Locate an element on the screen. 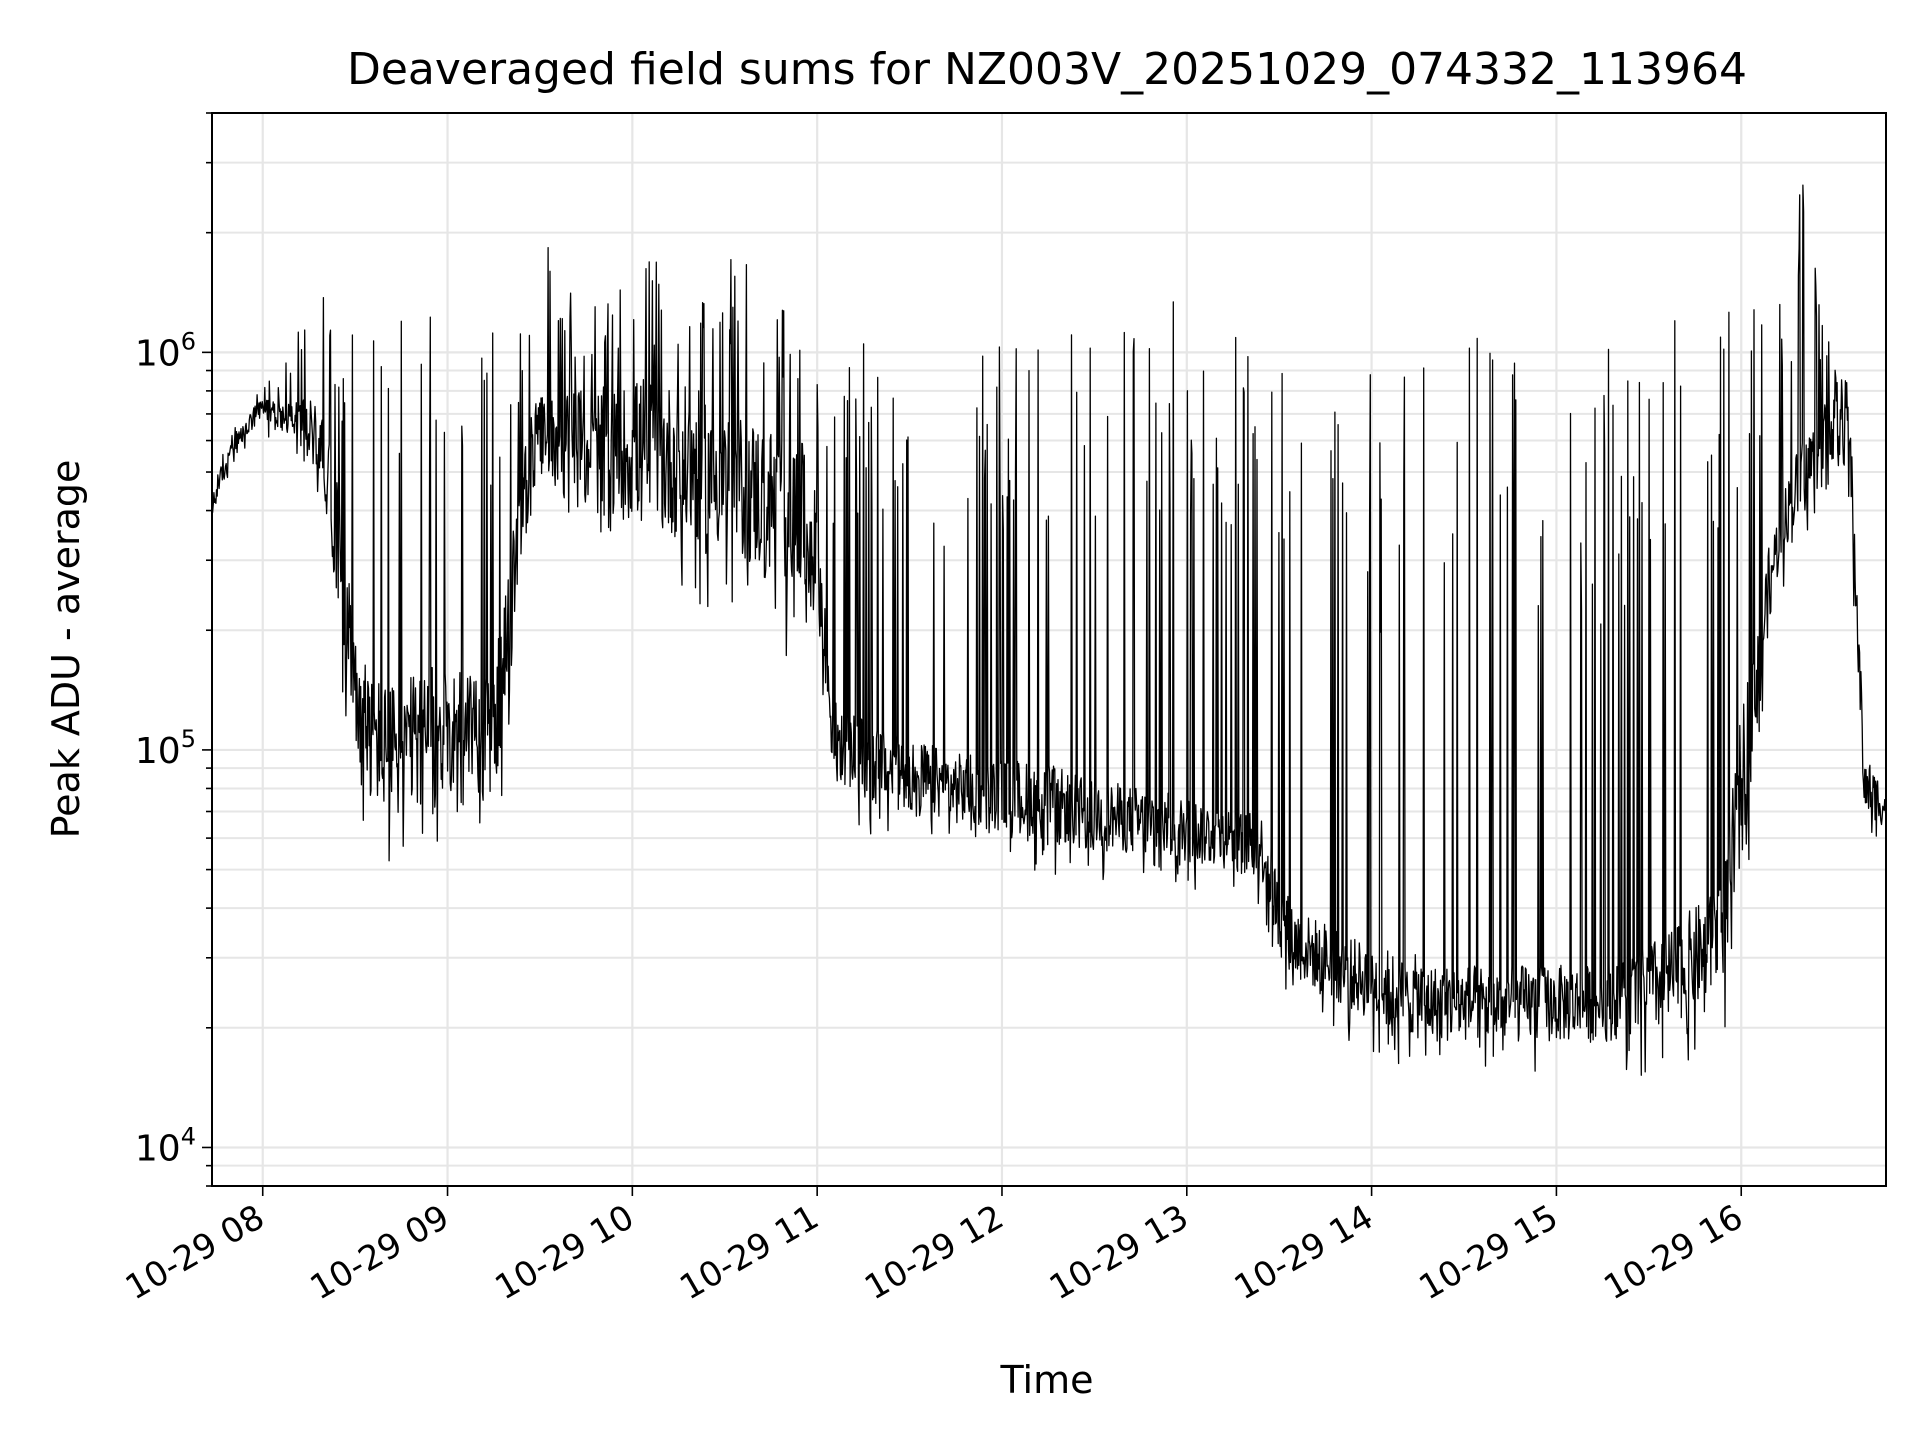 The image size is (1920, 1440). y-tick-label: 10⁶ is located at coordinates (165, 350).